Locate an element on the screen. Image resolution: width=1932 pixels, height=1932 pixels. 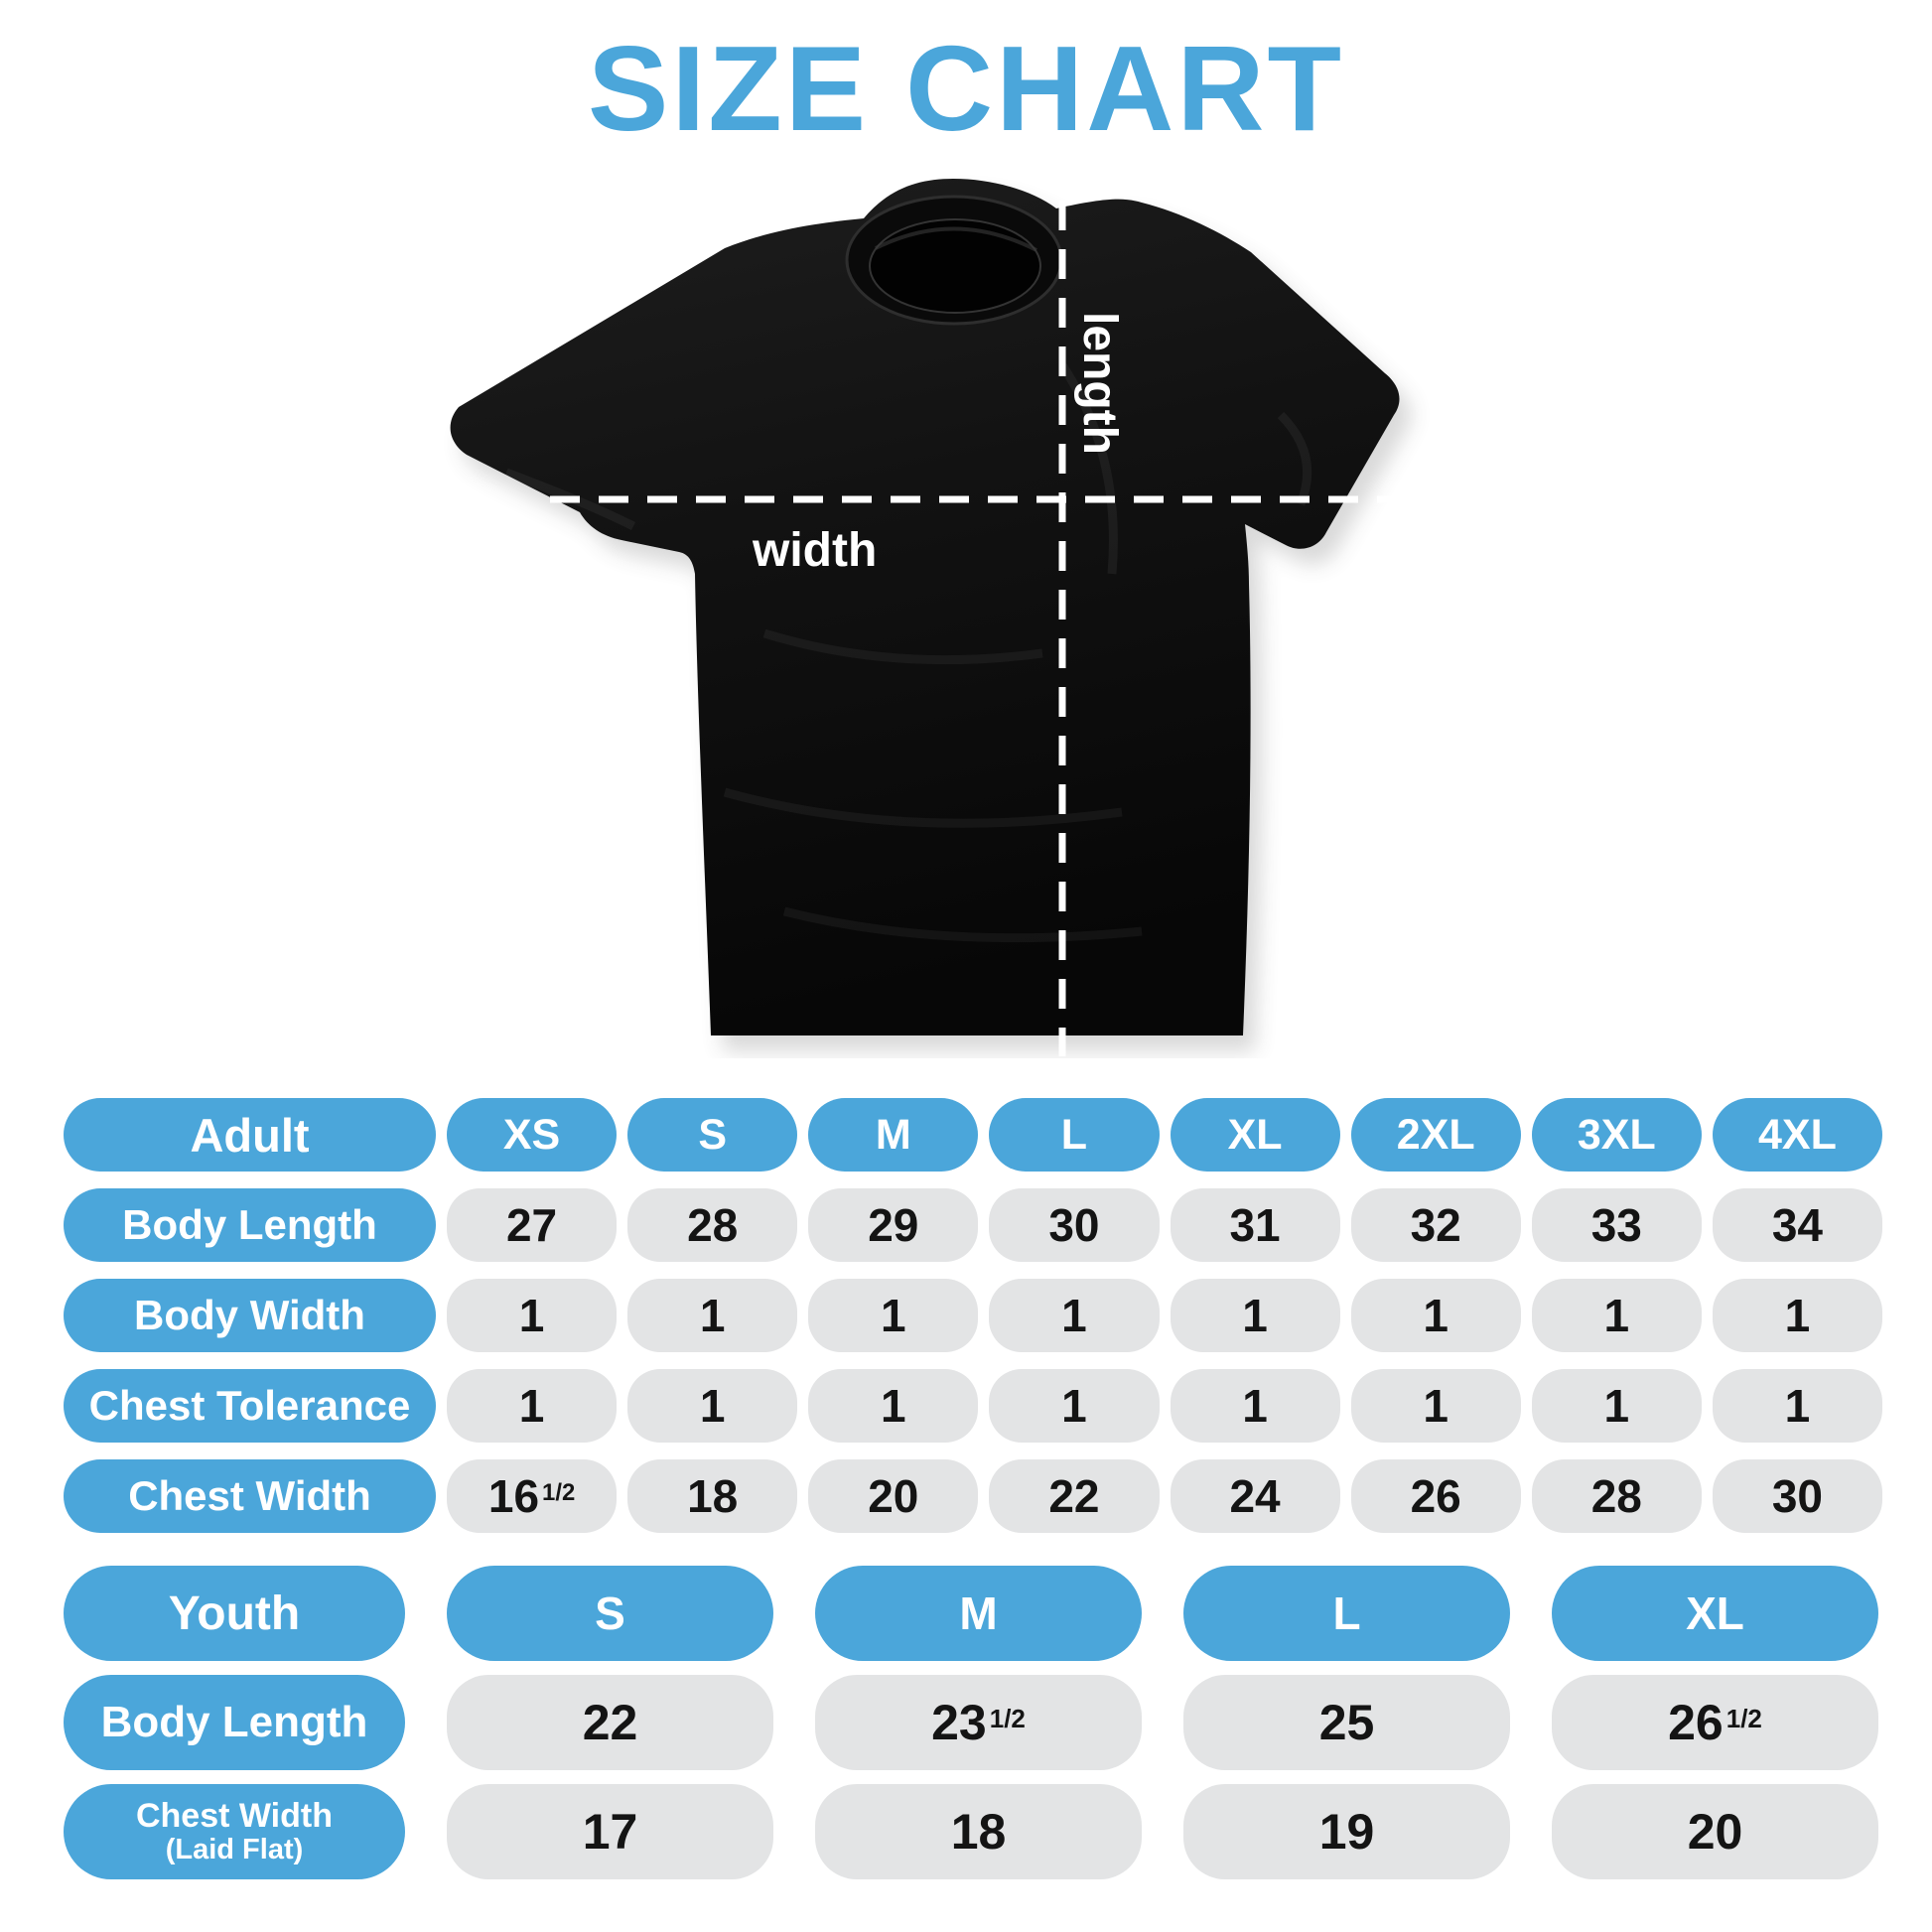
youth-row-label: Body Length is located at coordinates (234, 1722).